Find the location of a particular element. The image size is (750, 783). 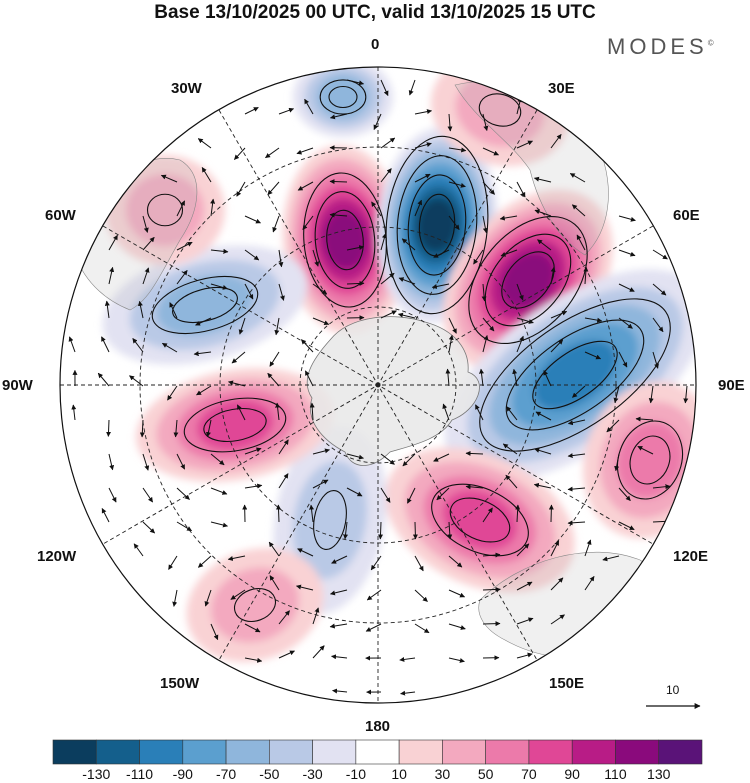

lon-label-120w: 120W is located at coordinates (57, 556).